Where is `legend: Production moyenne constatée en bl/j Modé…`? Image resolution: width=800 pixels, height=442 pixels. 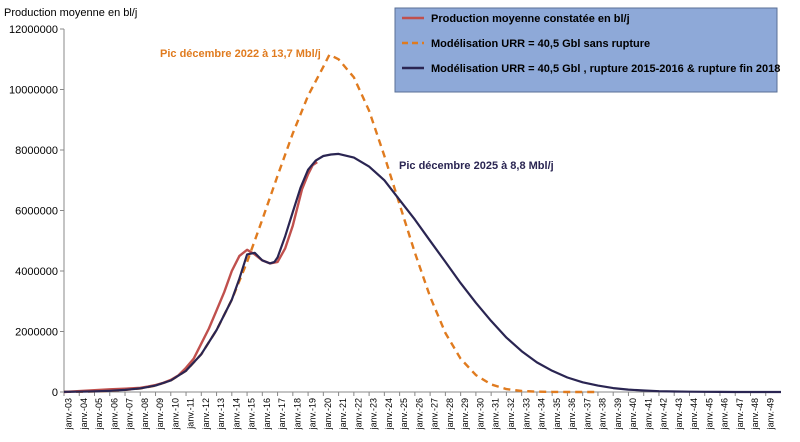
legend: Production moyenne constatée en bl/j Modé… is located at coordinates (587, 50).